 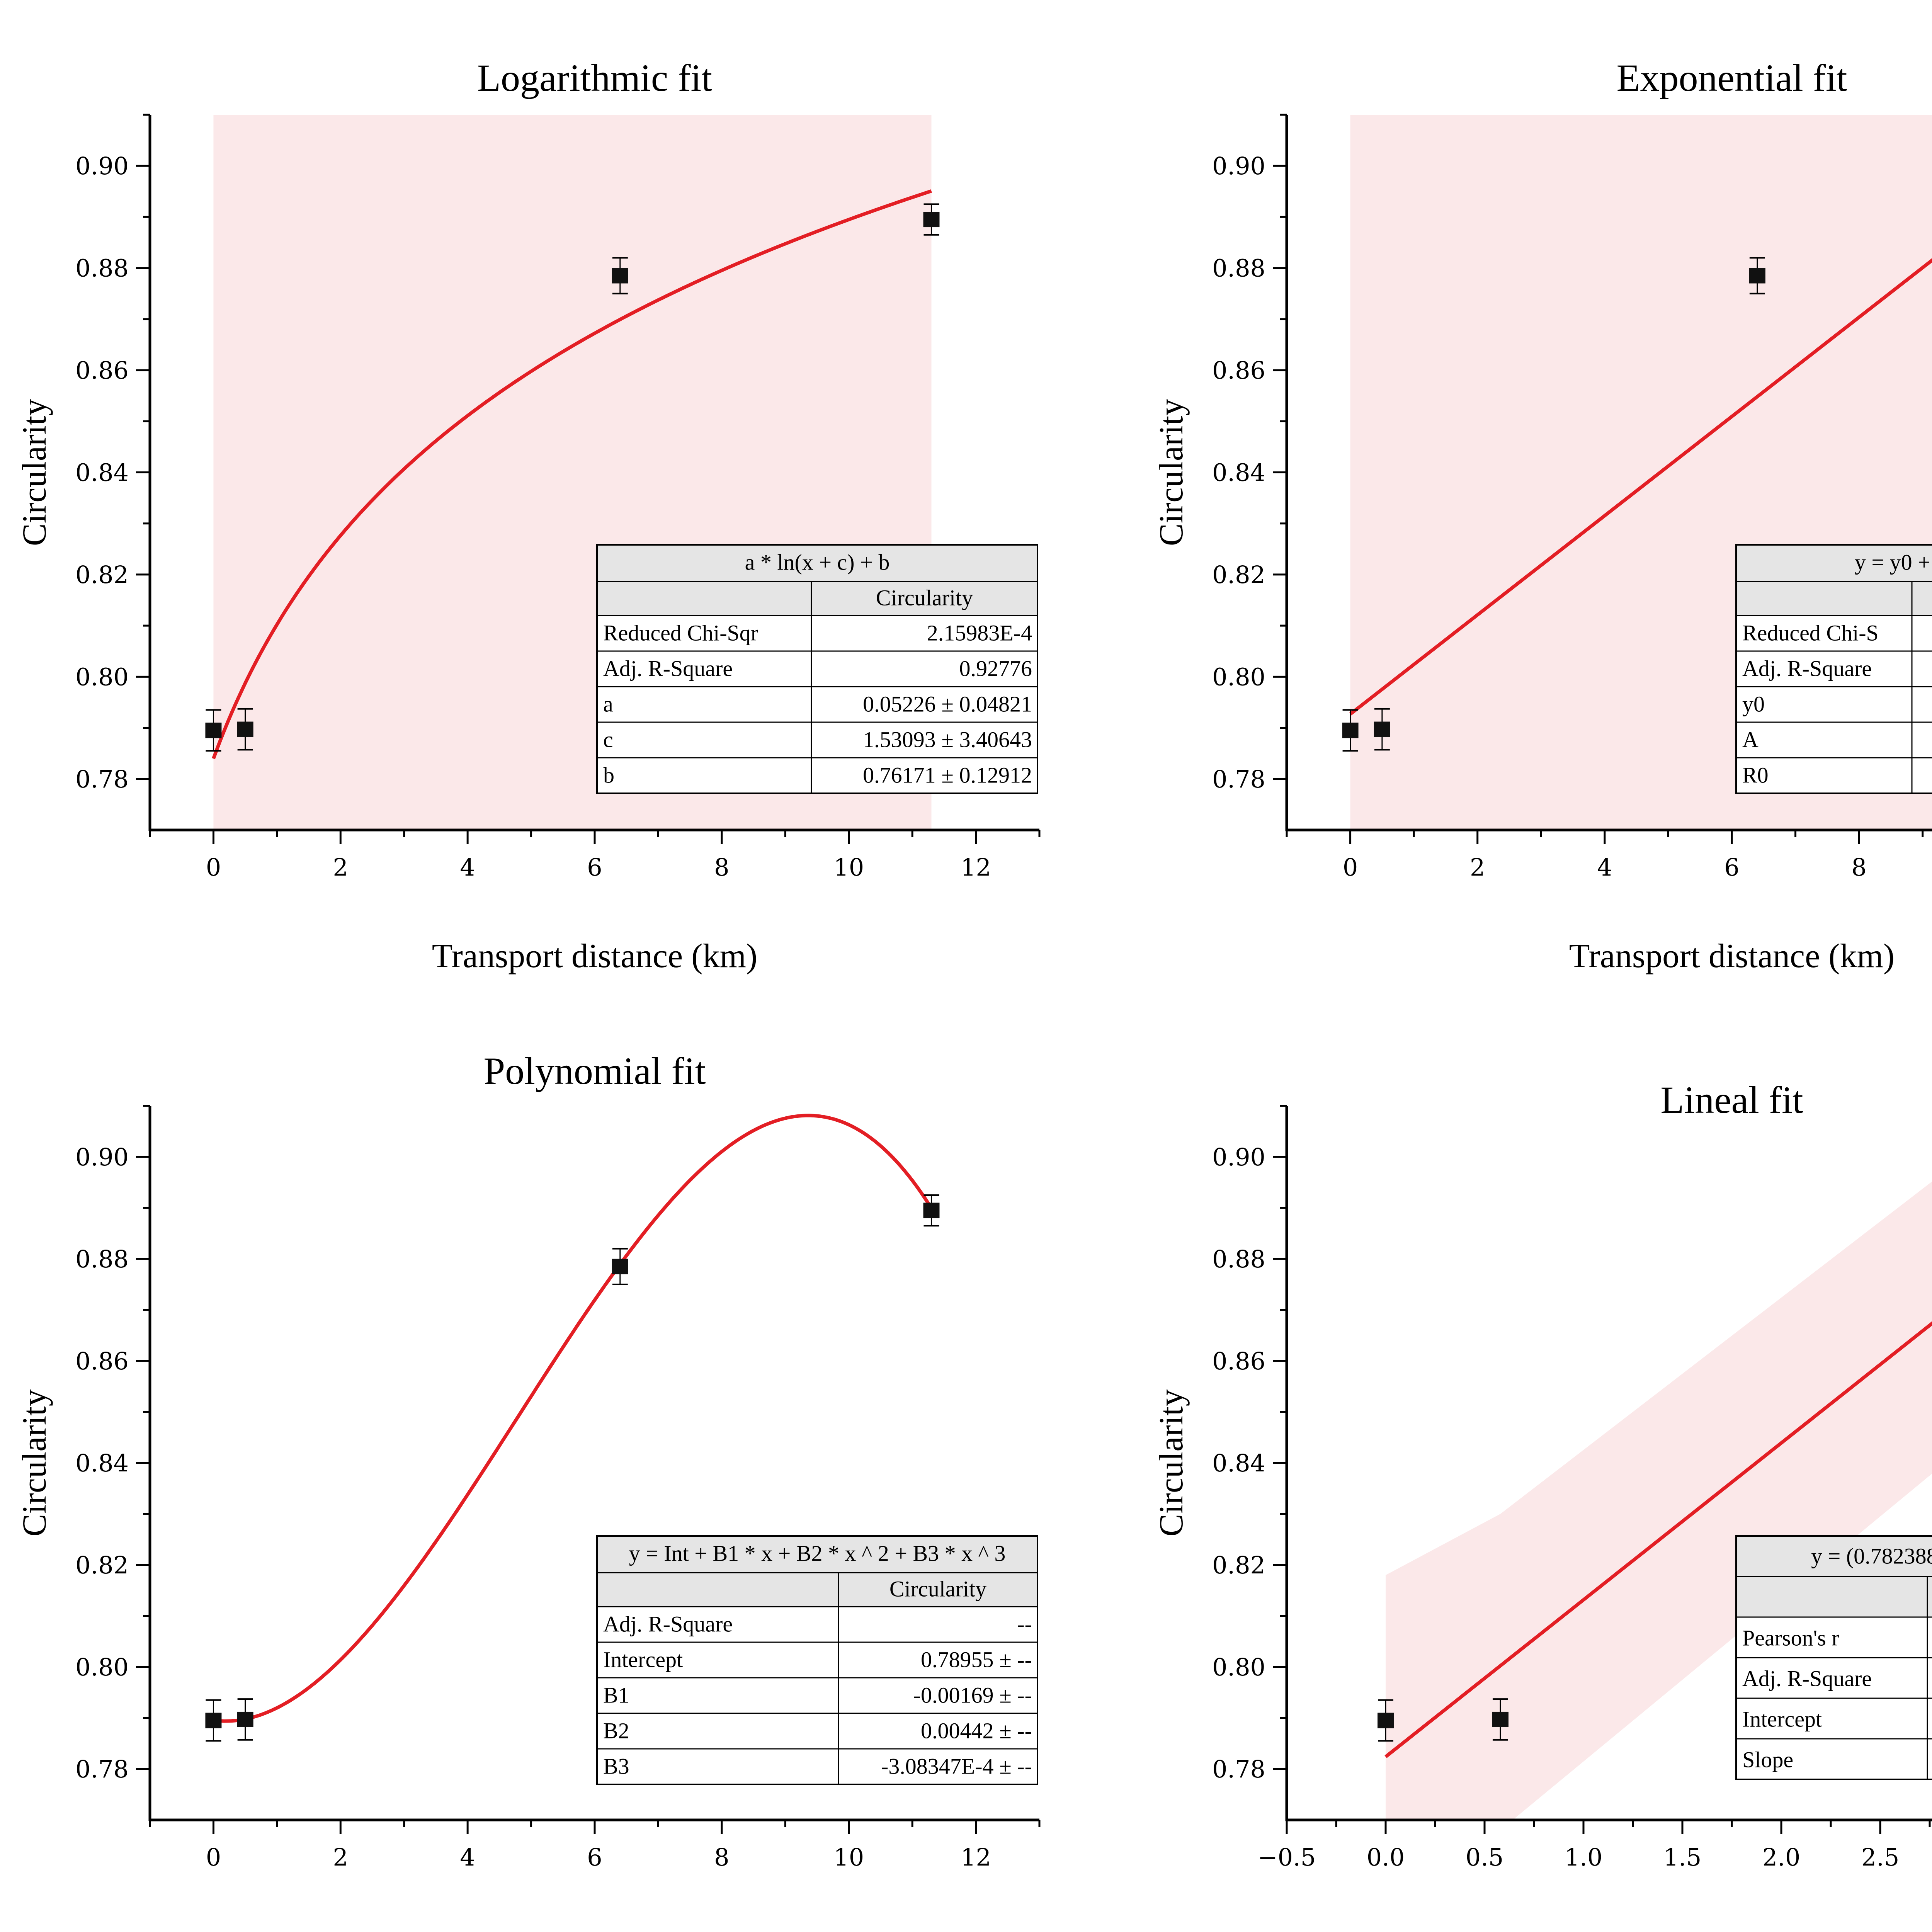 What do you see at coordinates (1659, 1501) in the screenshot?
I see `confidence-band` at bounding box center [1659, 1501].